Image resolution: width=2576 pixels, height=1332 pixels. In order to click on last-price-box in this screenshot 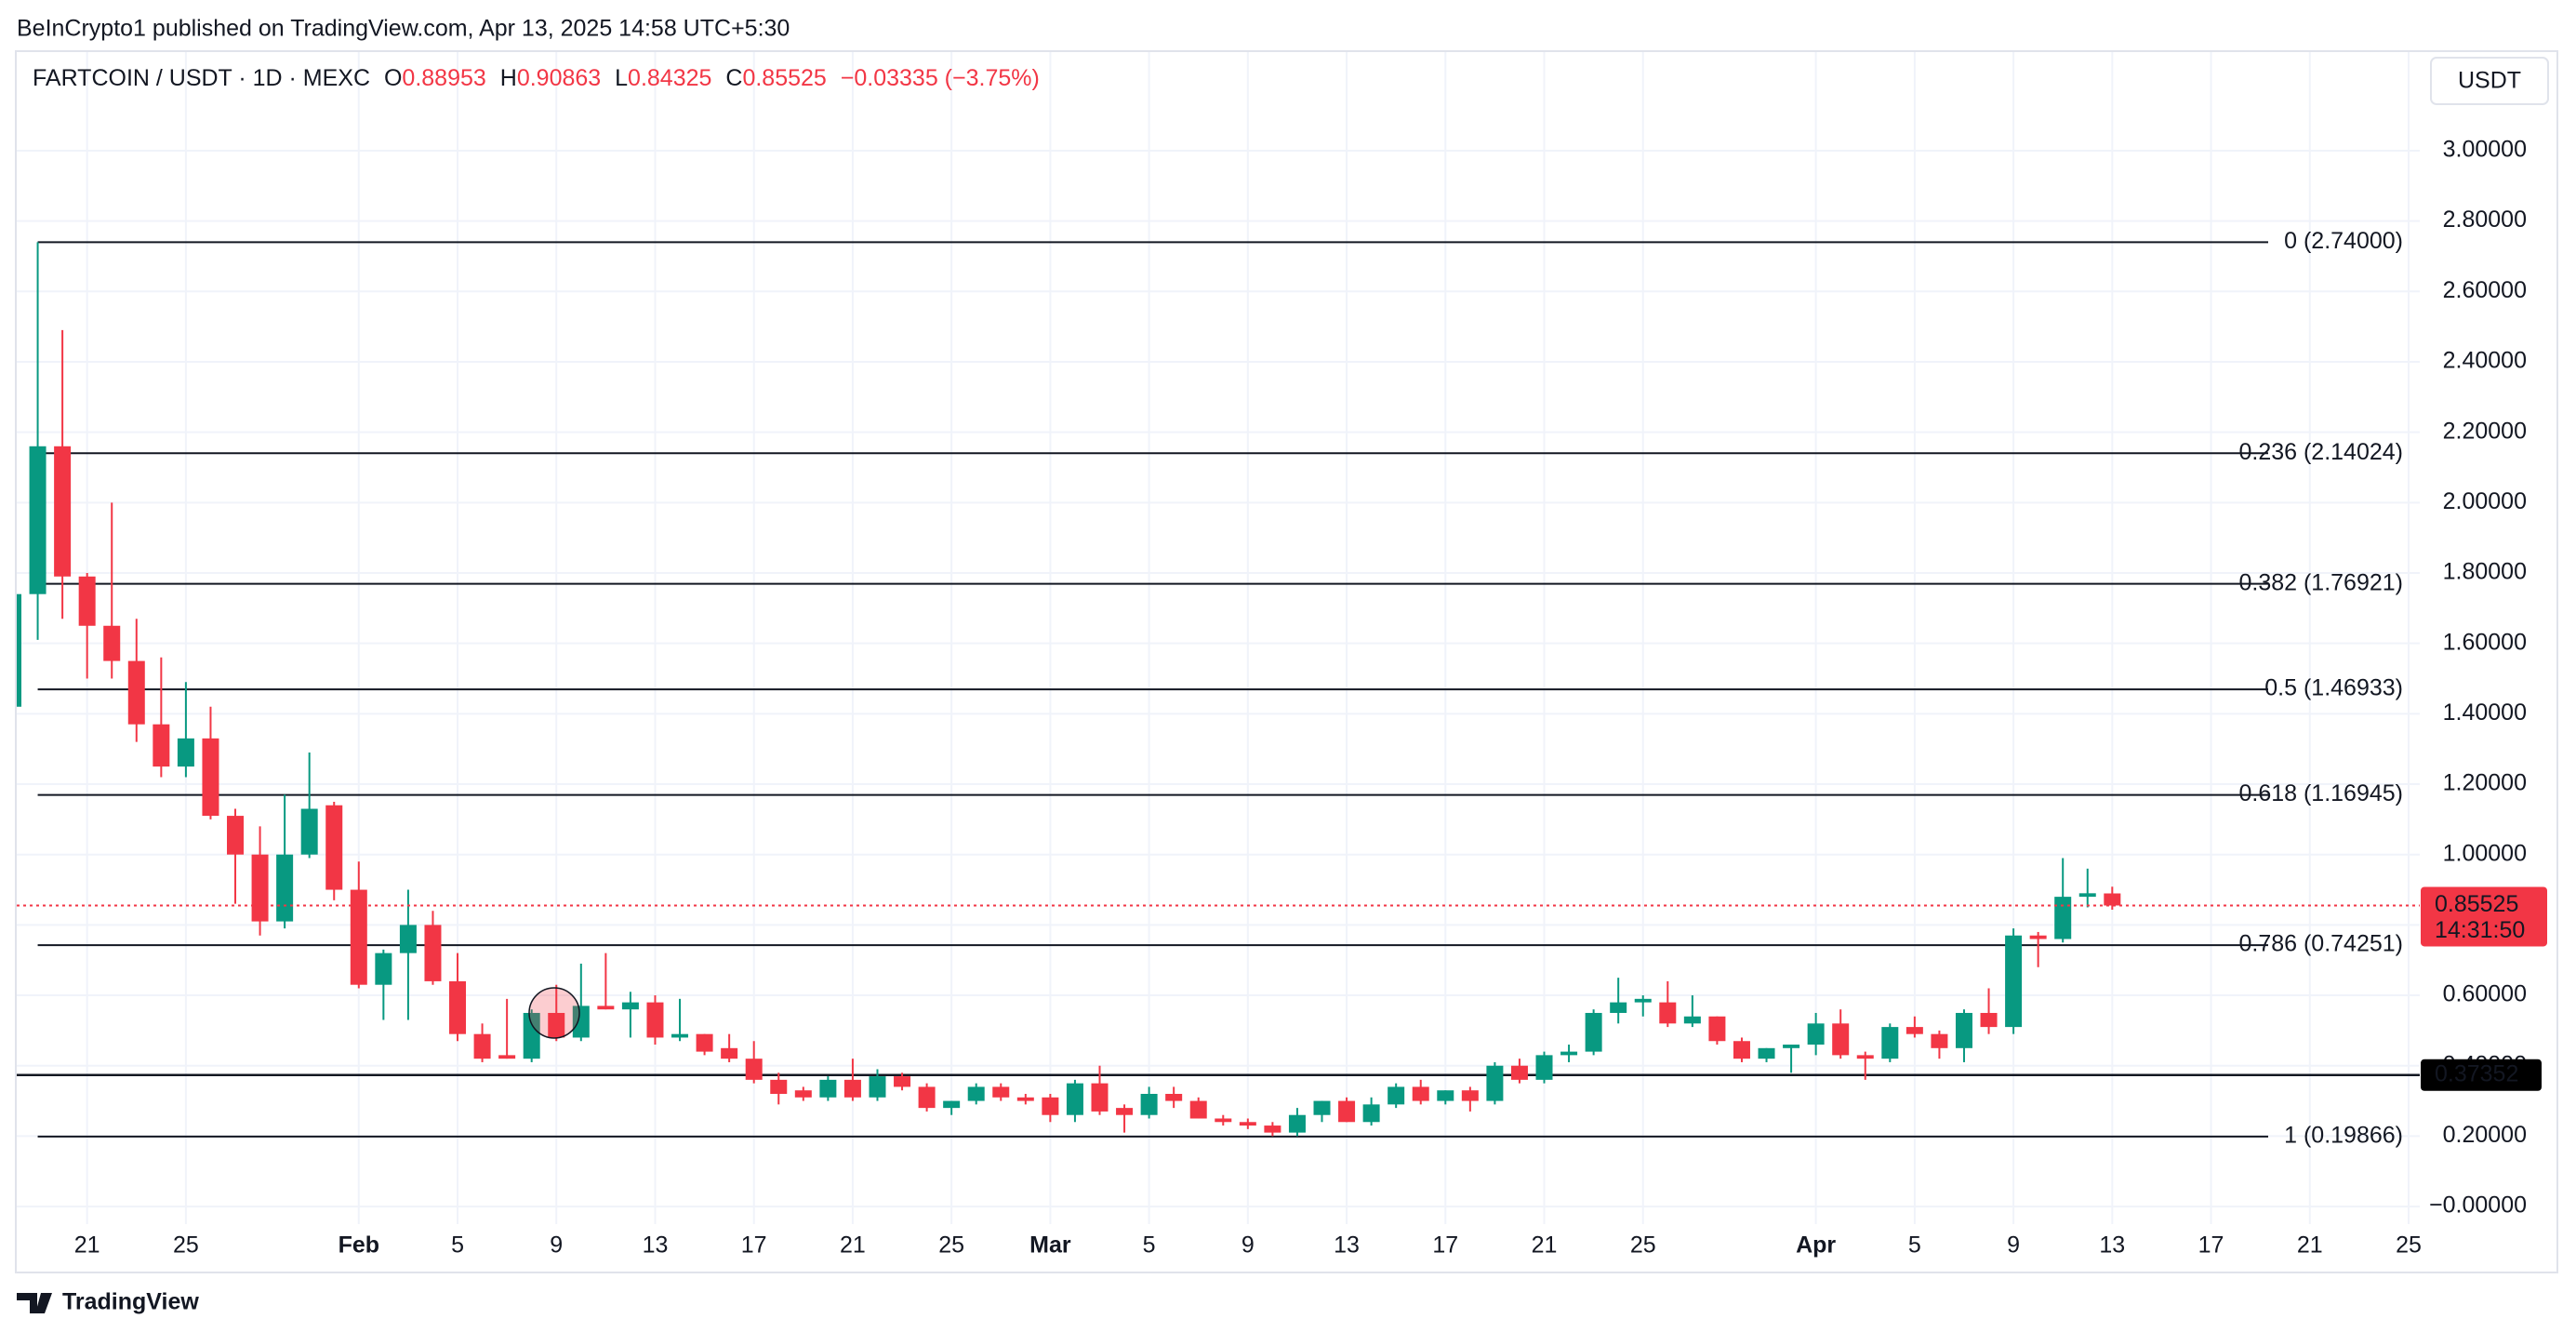, I will do `click(2484, 916)`.